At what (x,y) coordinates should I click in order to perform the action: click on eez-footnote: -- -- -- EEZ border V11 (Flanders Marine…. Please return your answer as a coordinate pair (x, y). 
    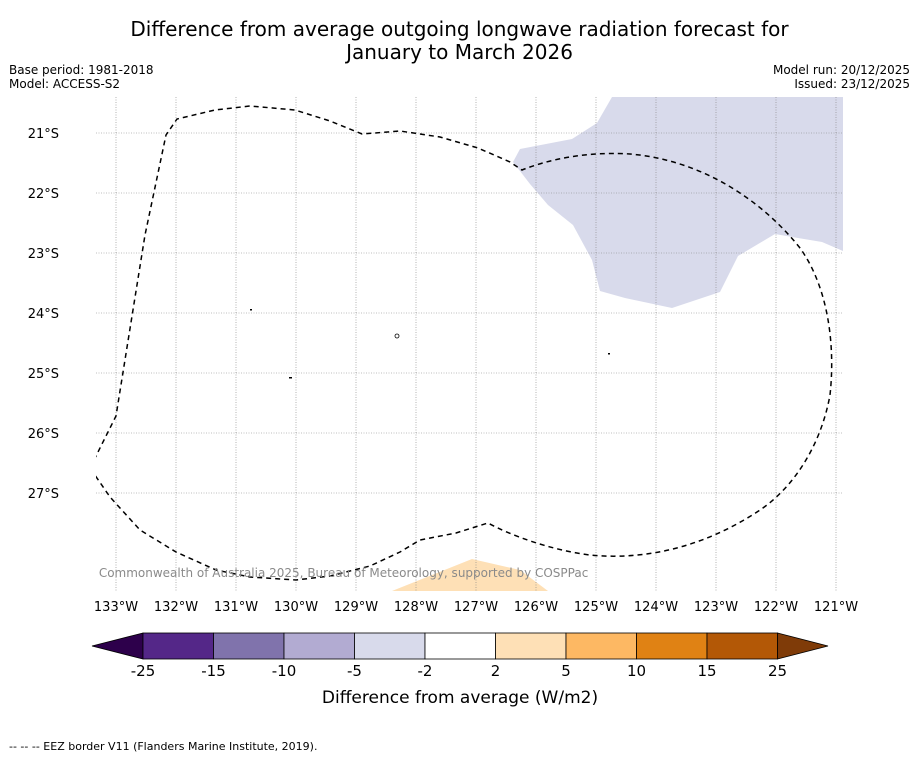
    Looking at the image, I should click on (163, 746).